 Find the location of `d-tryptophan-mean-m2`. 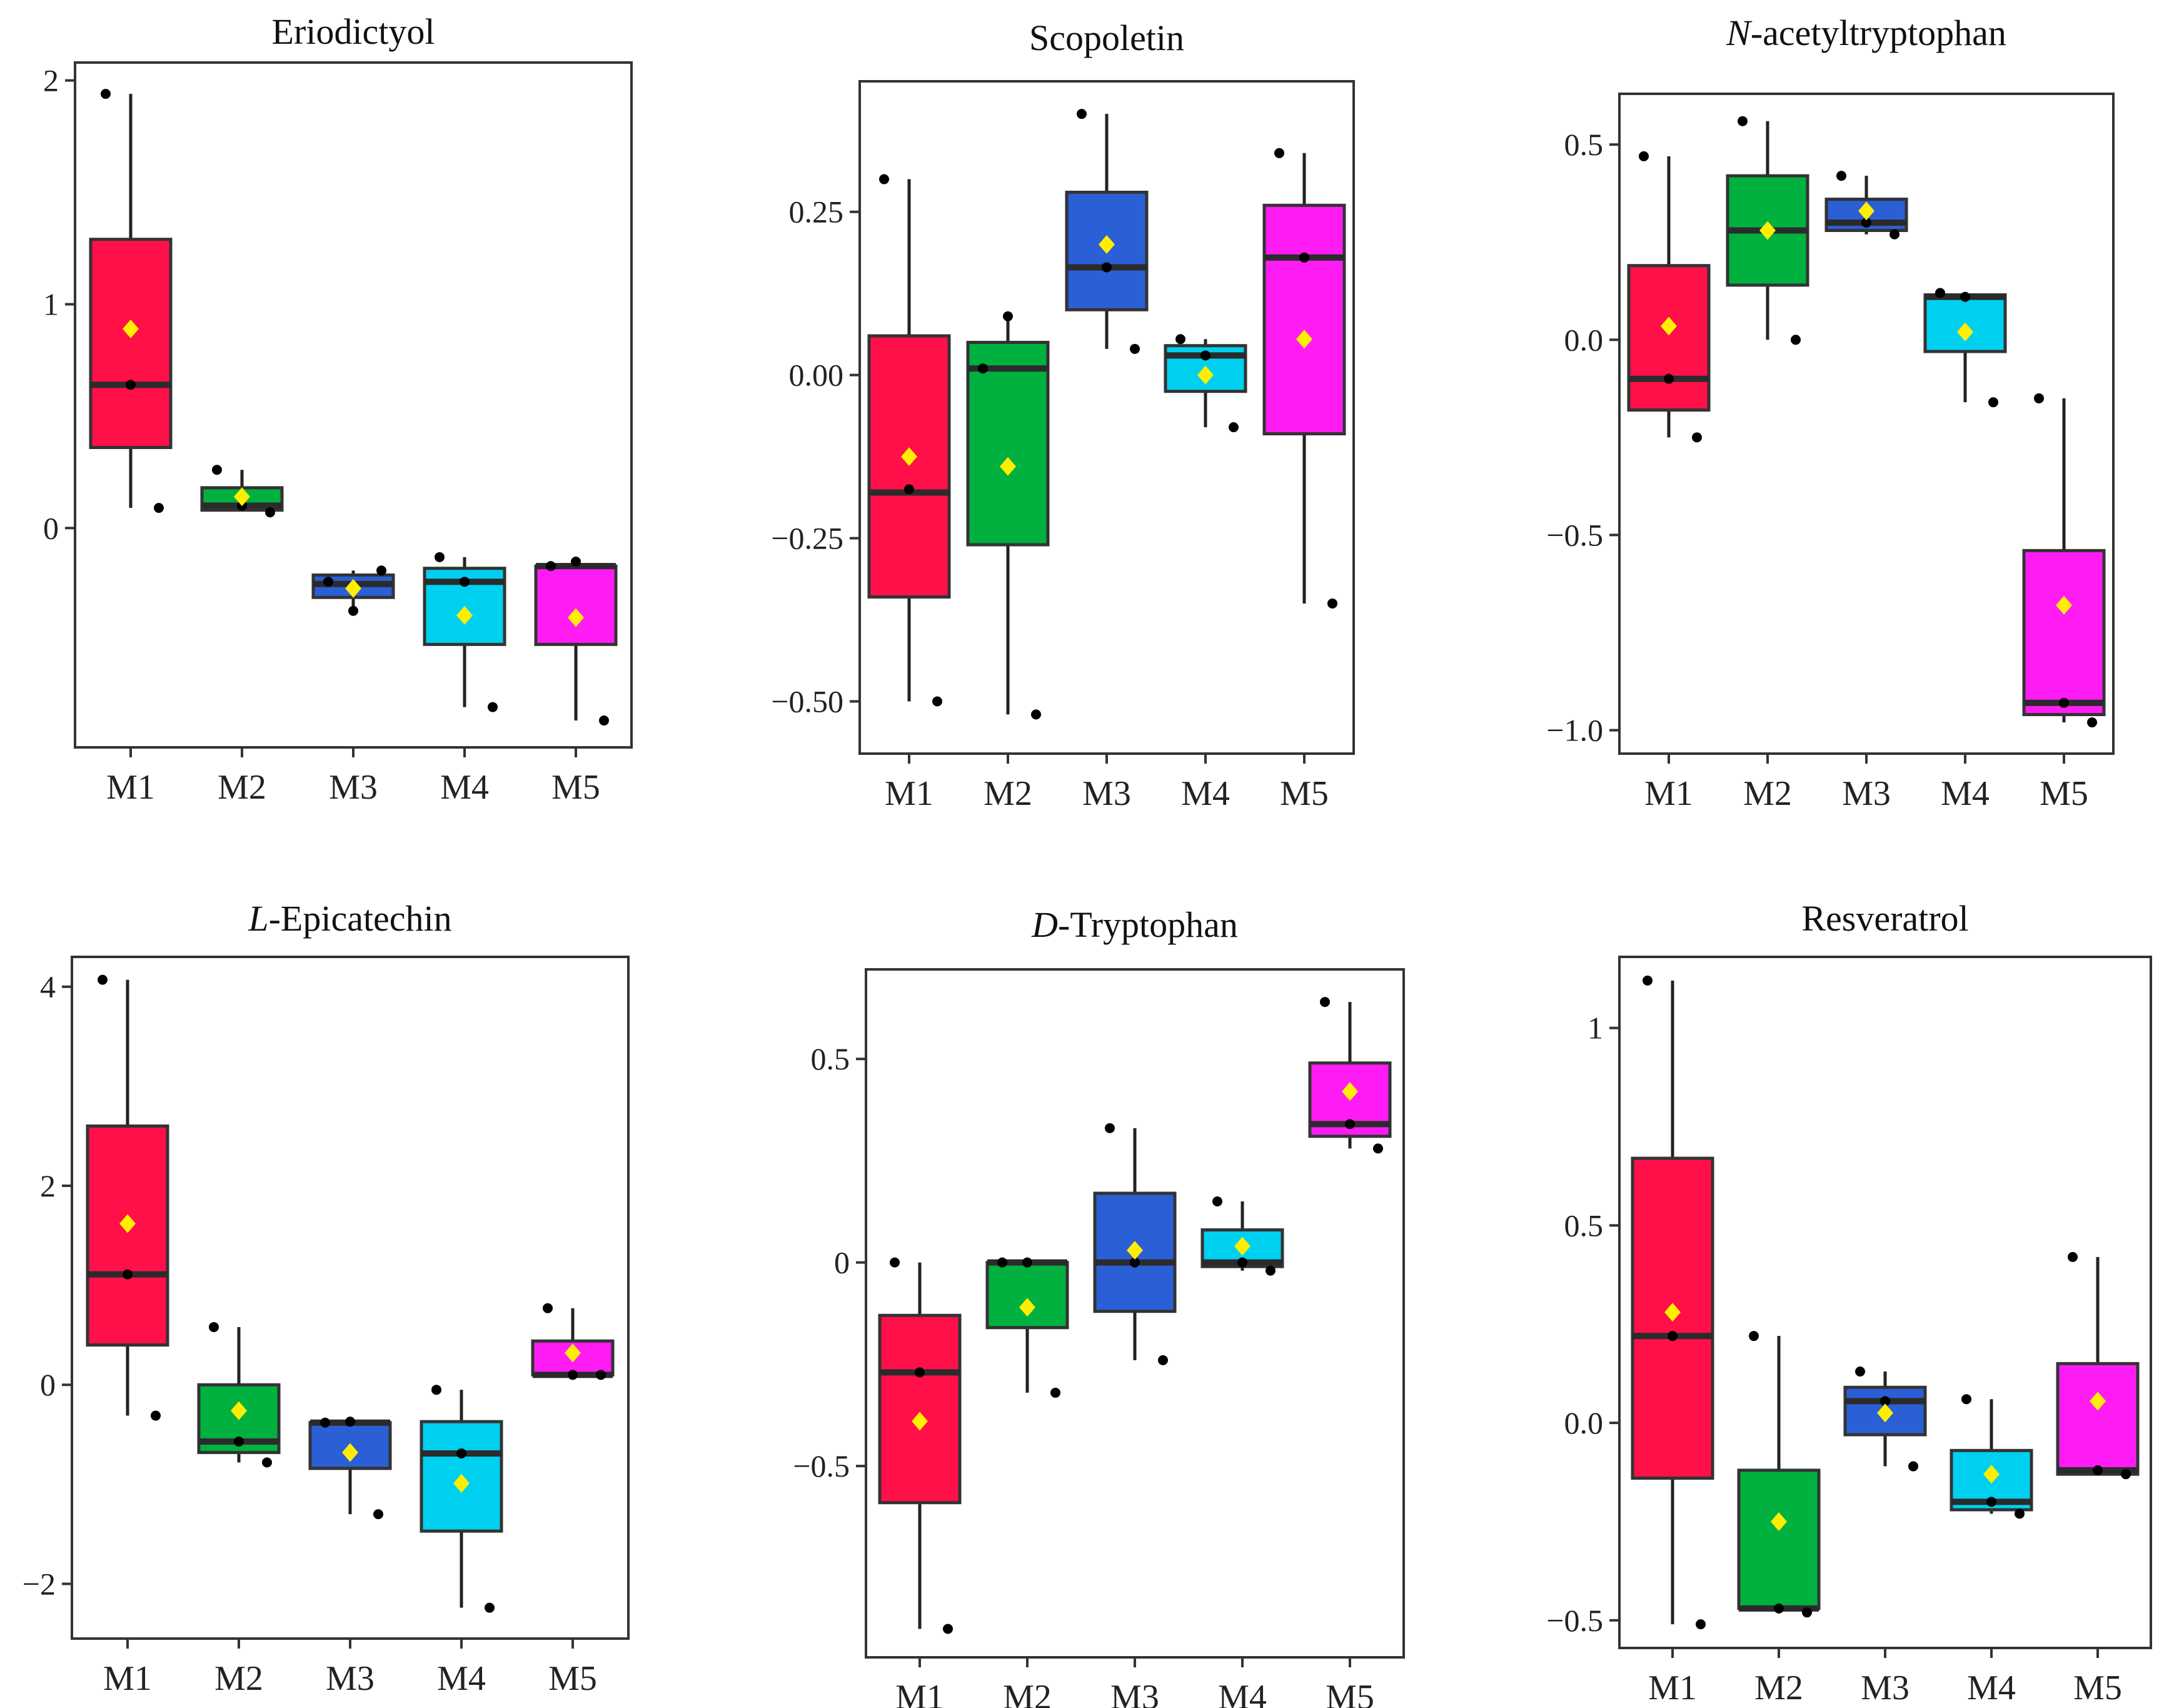

d-tryptophan-mean-m2 is located at coordinates (1027, 1307).